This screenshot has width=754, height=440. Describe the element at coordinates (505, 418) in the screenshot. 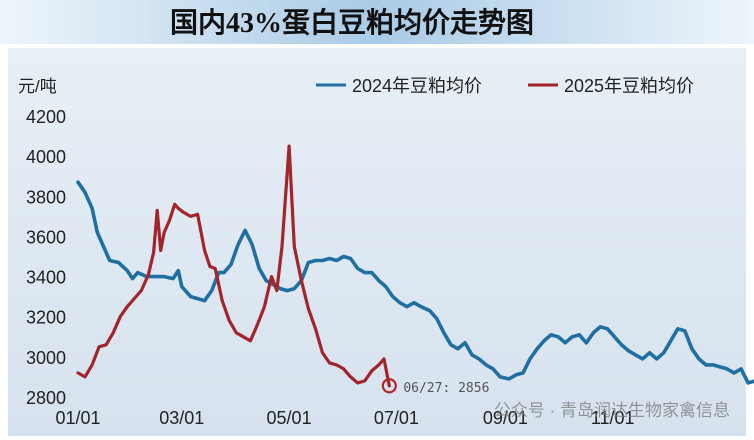

I see `x-tick-label: 09/01` at that location.